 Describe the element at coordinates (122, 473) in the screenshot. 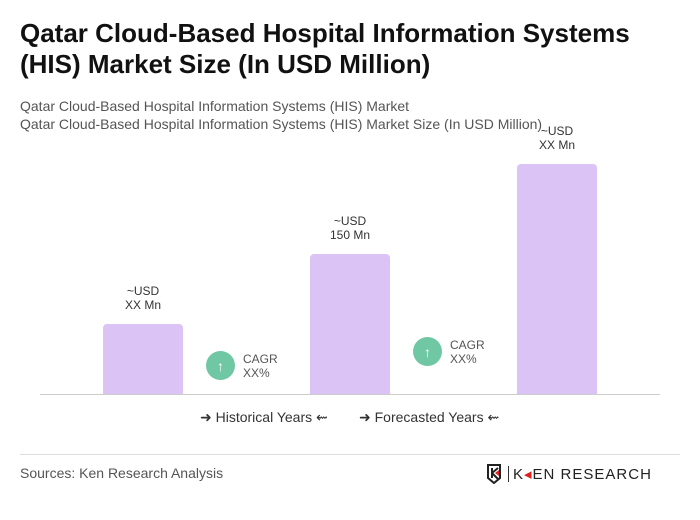

I see `source-text: Sources: Ken Research Analysis` at that location.